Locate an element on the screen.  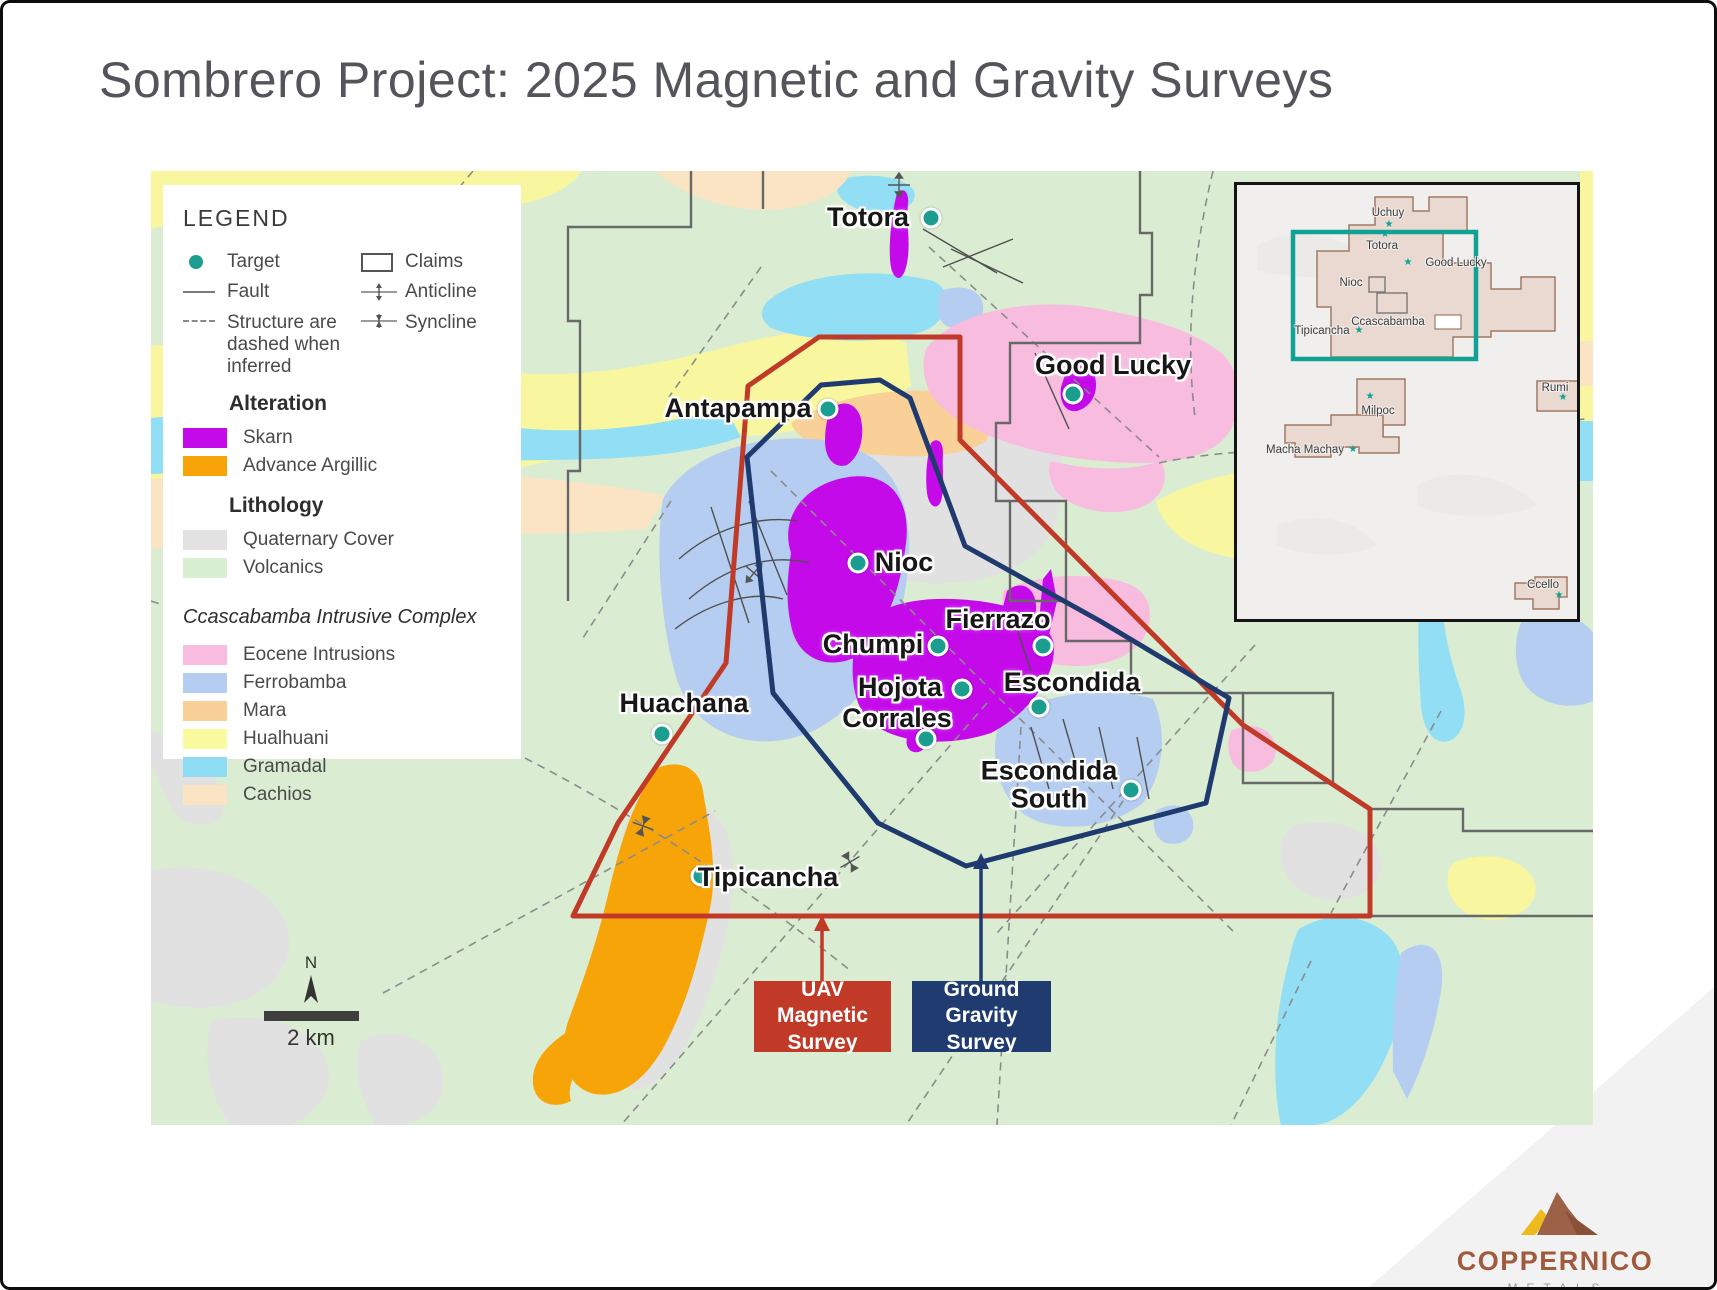
ground-gravity-survey-outline is located at coordinates (988, 623).